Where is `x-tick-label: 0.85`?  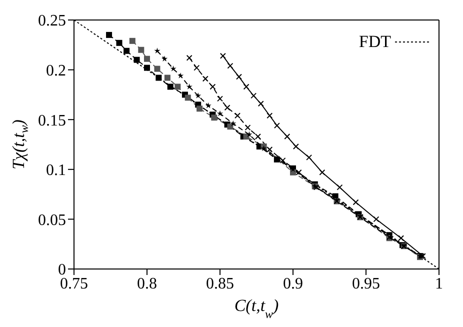
x-tick-label: 0.85 is located at coordinates (220, 283).